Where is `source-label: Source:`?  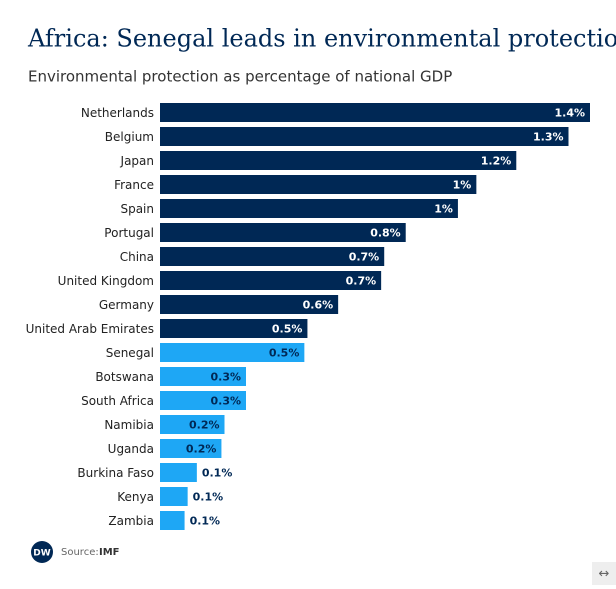 source-label: Source: is located at coordinates (80, 552).